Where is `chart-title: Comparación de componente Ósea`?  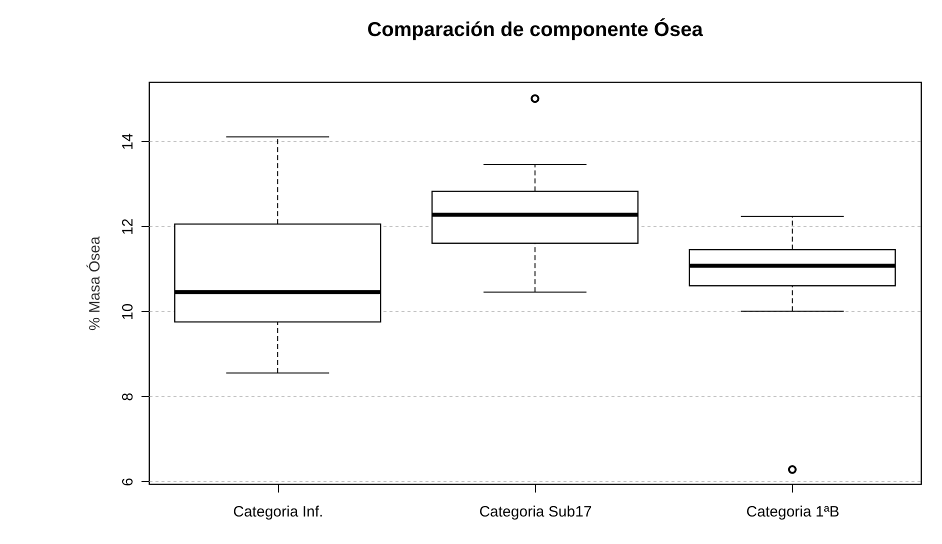 chart-title: Comparación de componente Ósea is located at coordinates (535, 29).